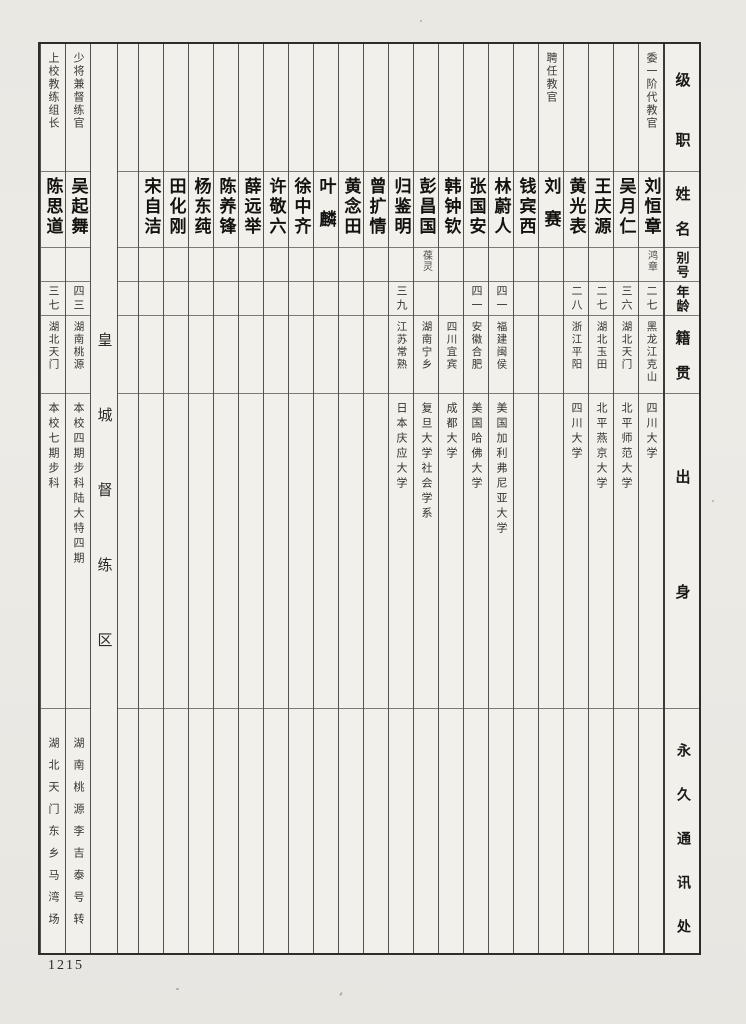  I want to click on header-age: 年龄, so click(682, 299).